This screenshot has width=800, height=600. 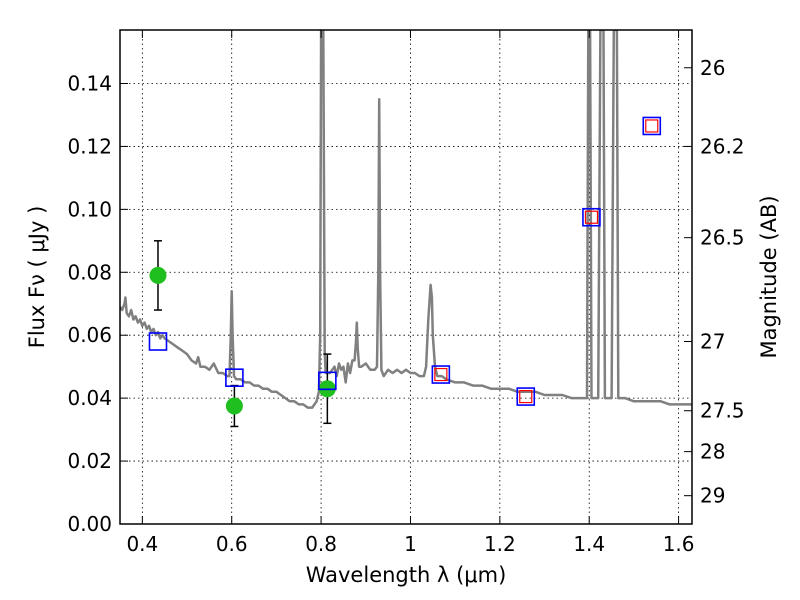 I want to click on y2-tick-label: 27.5, so click(x=722, y=411).